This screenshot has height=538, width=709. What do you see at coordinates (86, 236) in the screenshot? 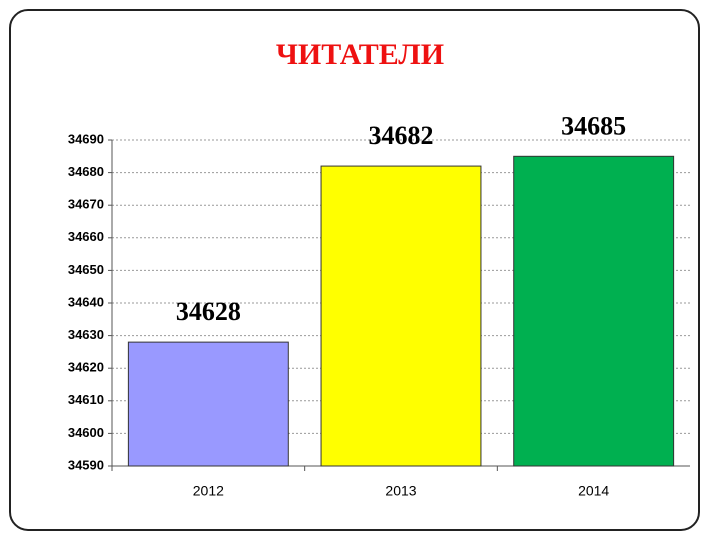
I see `y-tick-label: 34660` at bounding box center [86, 236].